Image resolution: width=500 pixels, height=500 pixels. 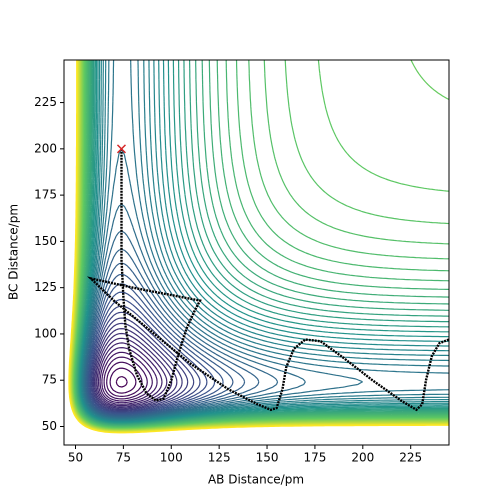 What do you see at coordinates (75, 458) in the screenshot?
I see `x-tick-label: 50` at bounding box center [75, 458].